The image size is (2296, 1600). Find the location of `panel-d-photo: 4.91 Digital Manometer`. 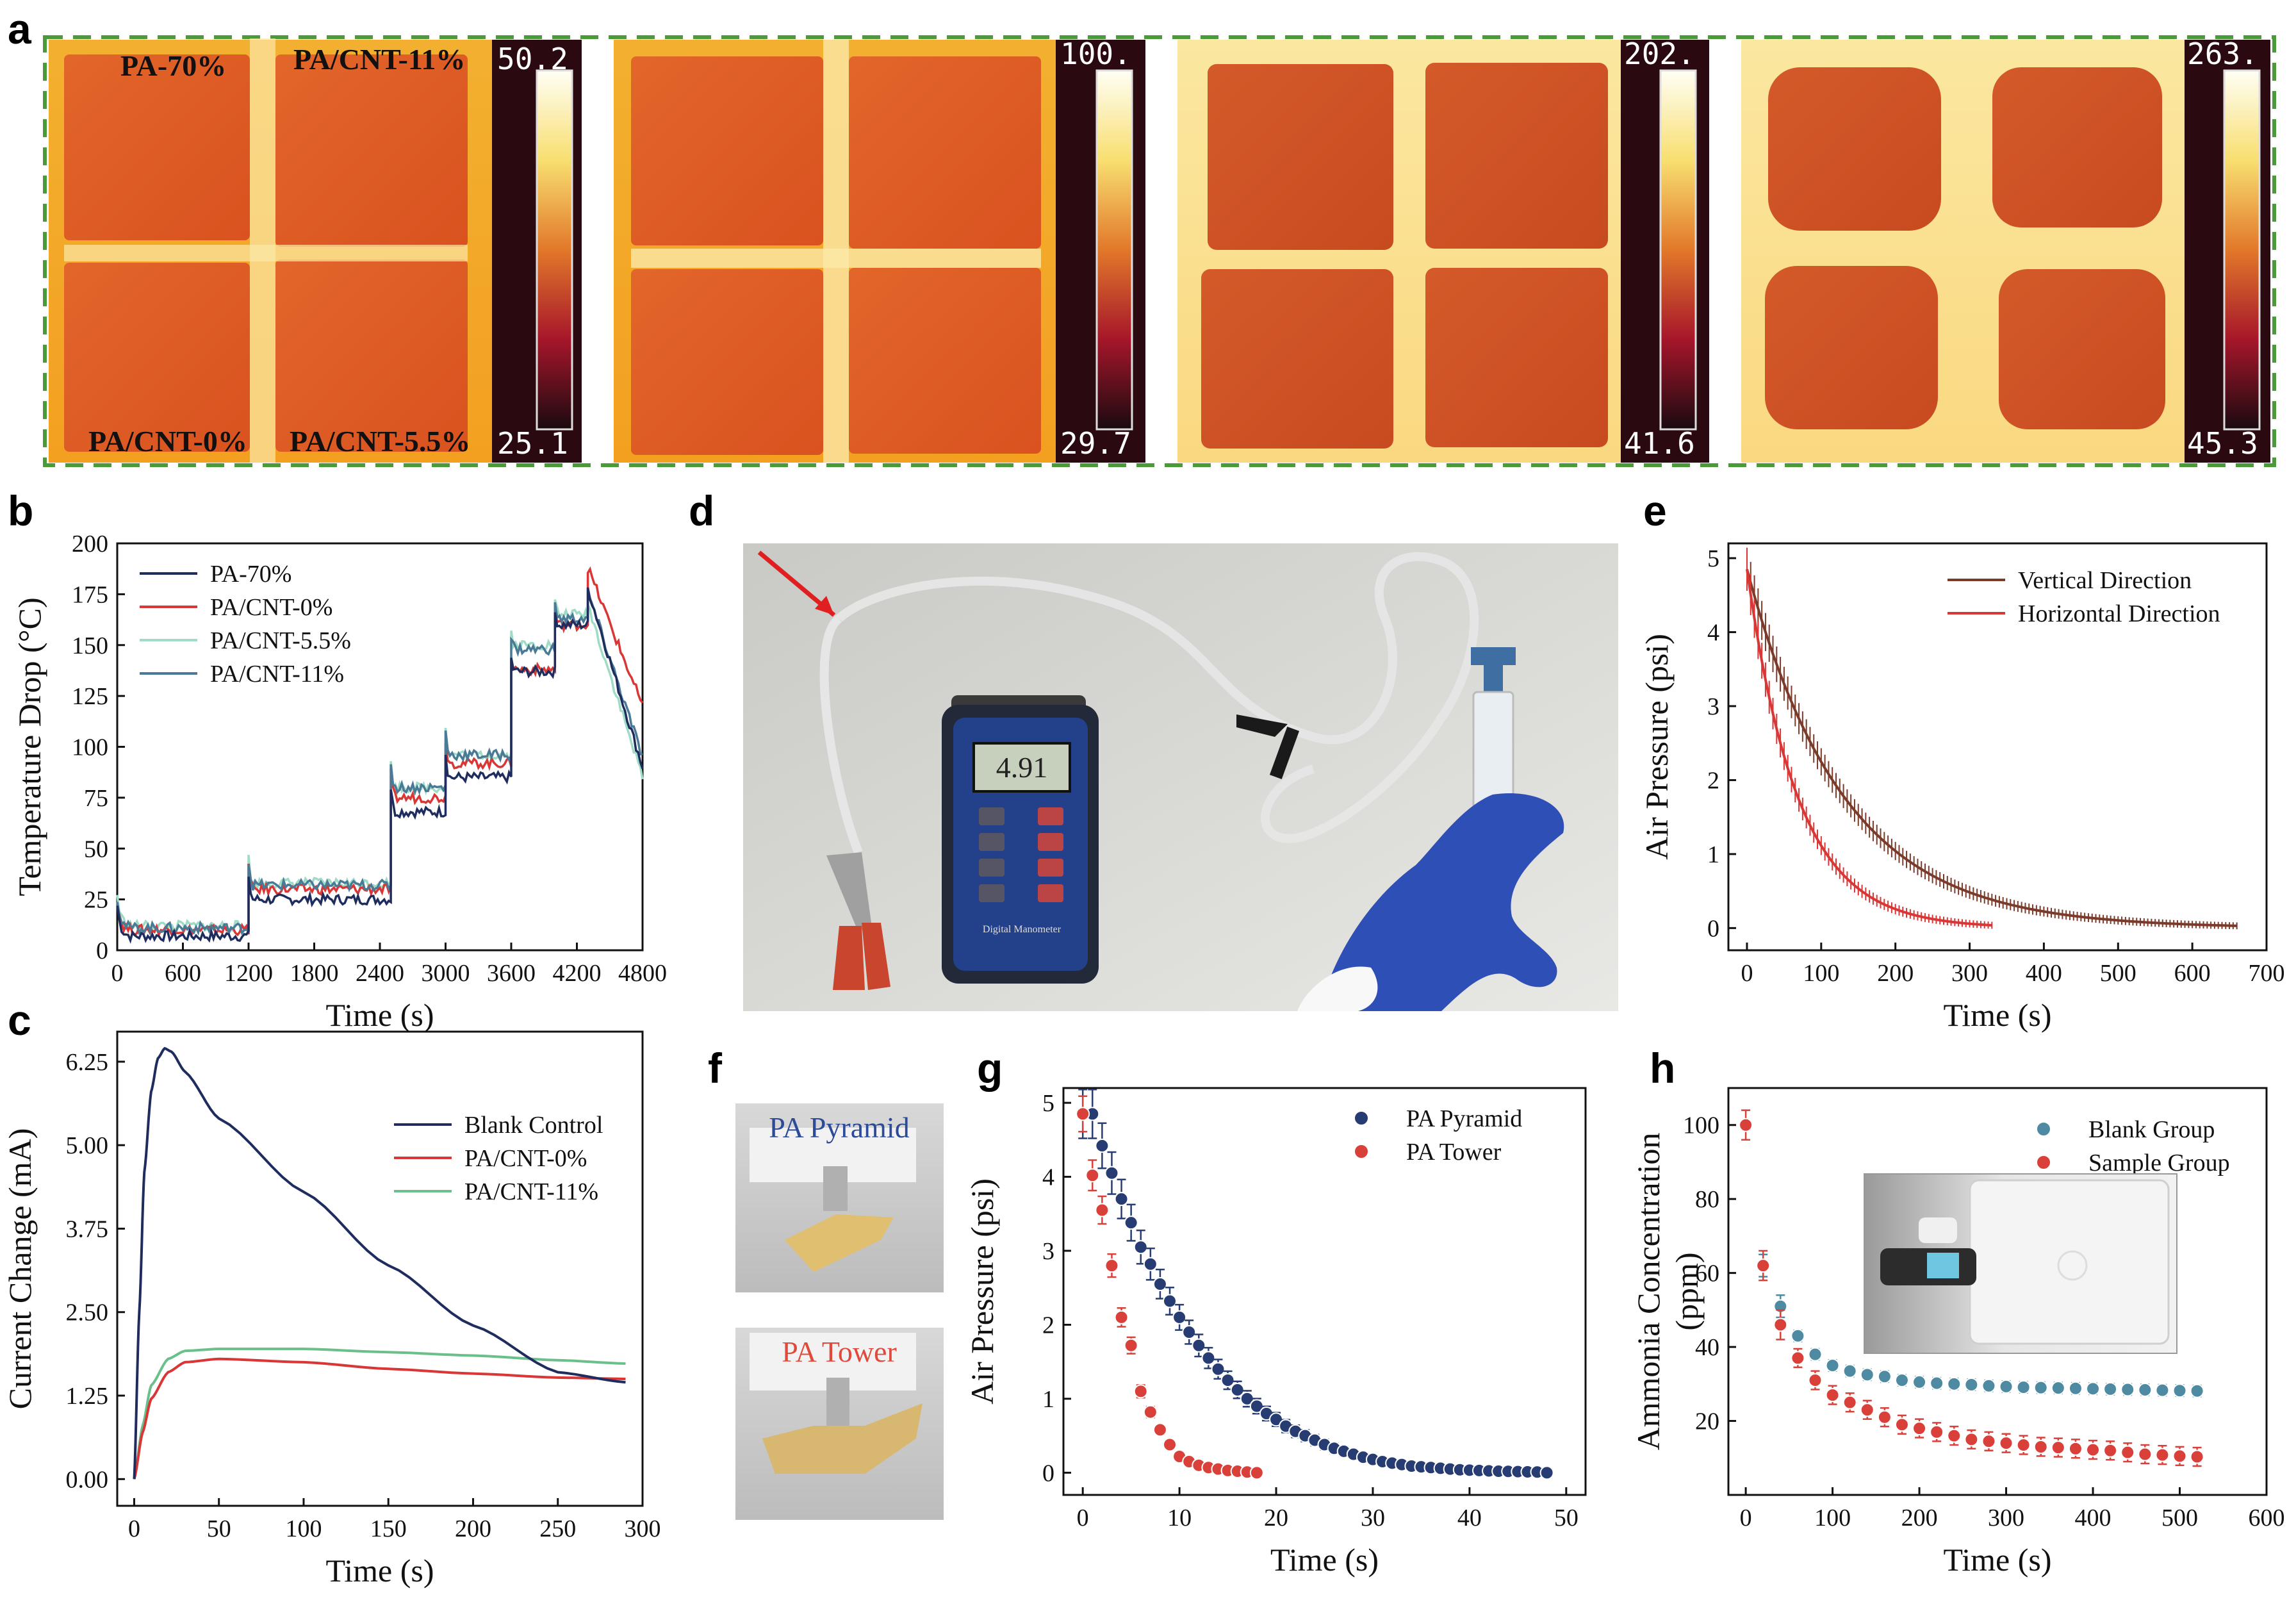

panel-d-photo: 4.91 Digital Manometer is located at coordinates (1180, 777).